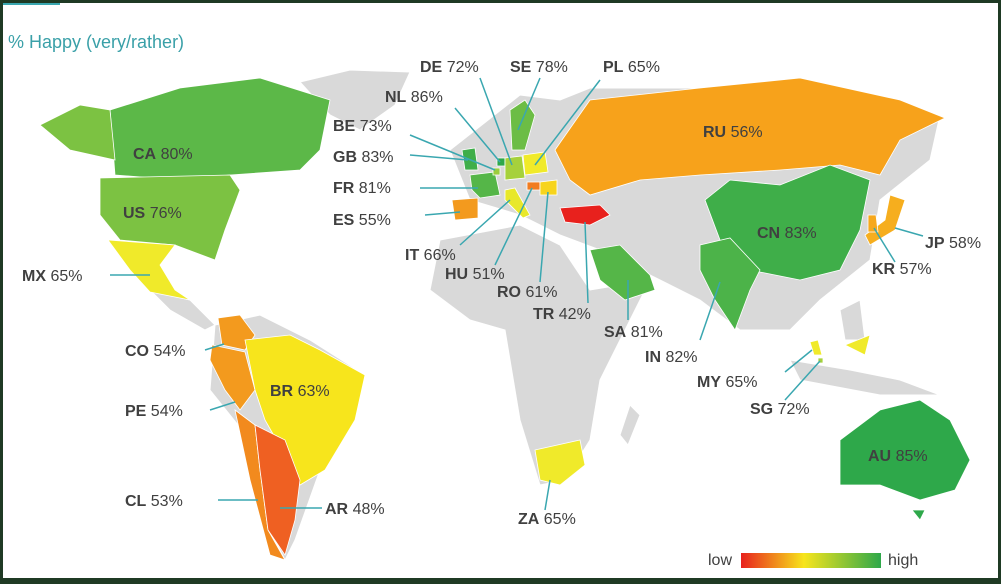 This screenshot has width=1001, height=584. I want to click on country-label: TR 42%, so click(562, 314).